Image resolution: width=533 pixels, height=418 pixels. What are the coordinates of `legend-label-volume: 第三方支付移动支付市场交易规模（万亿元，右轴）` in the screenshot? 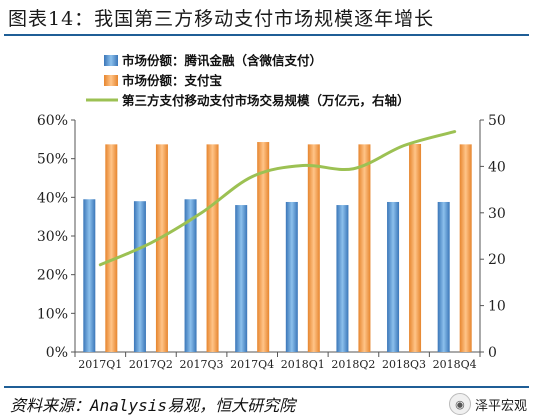 It's located at (266, 100).